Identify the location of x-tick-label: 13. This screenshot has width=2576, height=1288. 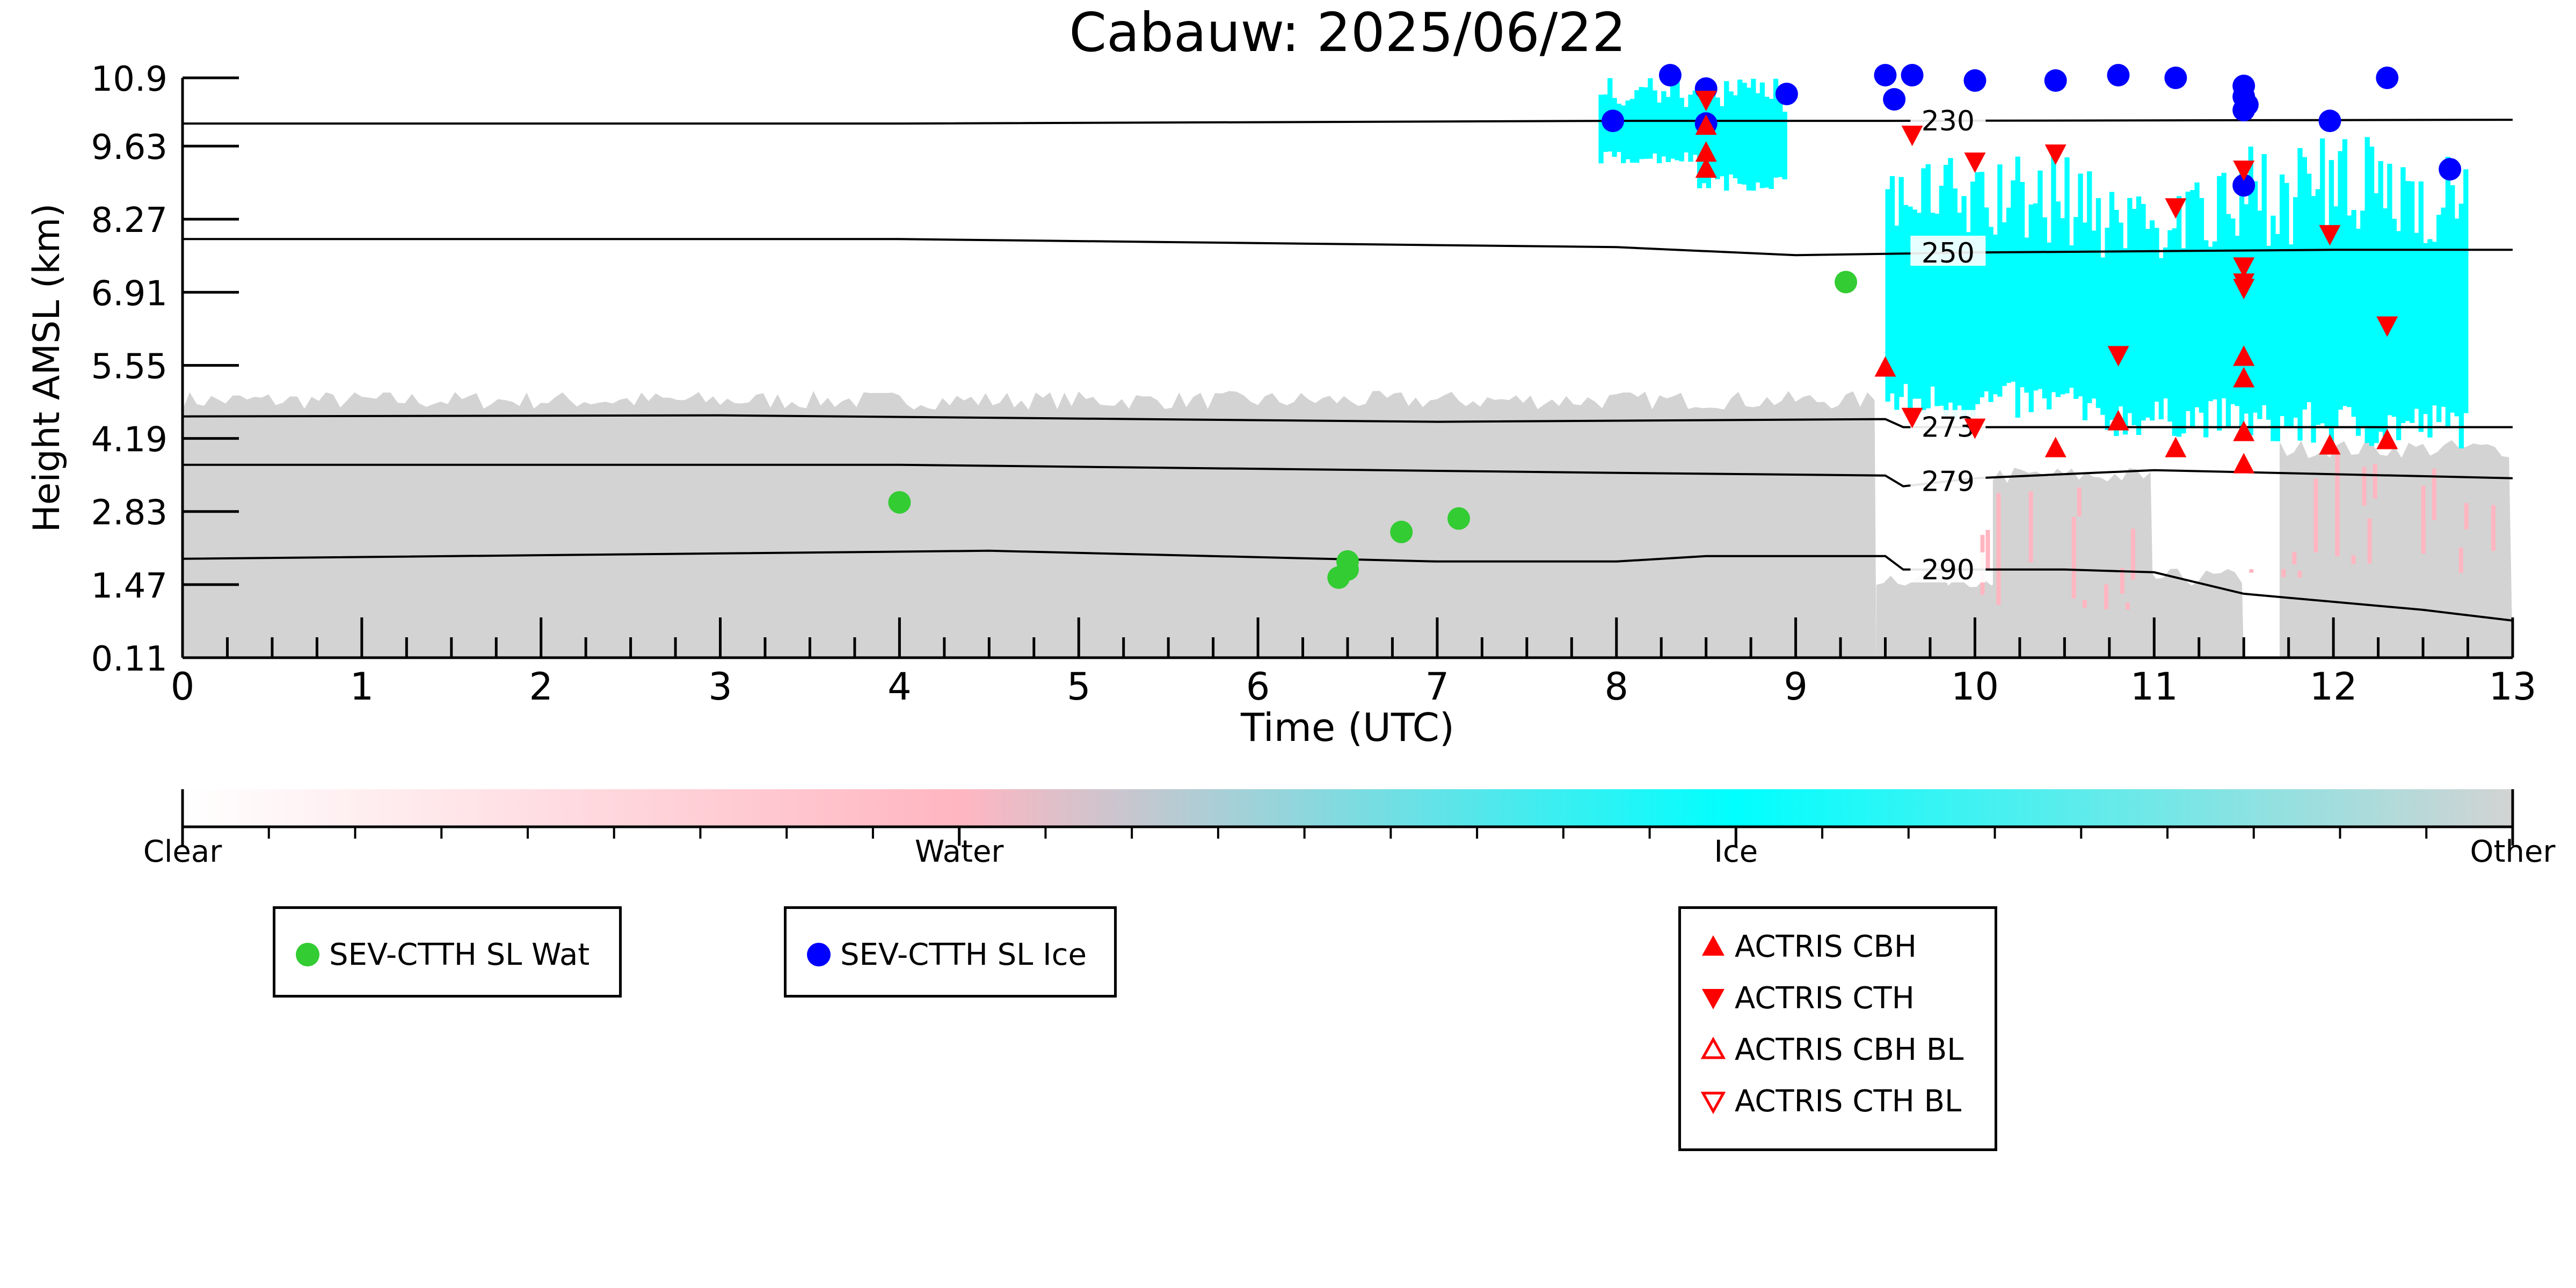
(2512, 687).